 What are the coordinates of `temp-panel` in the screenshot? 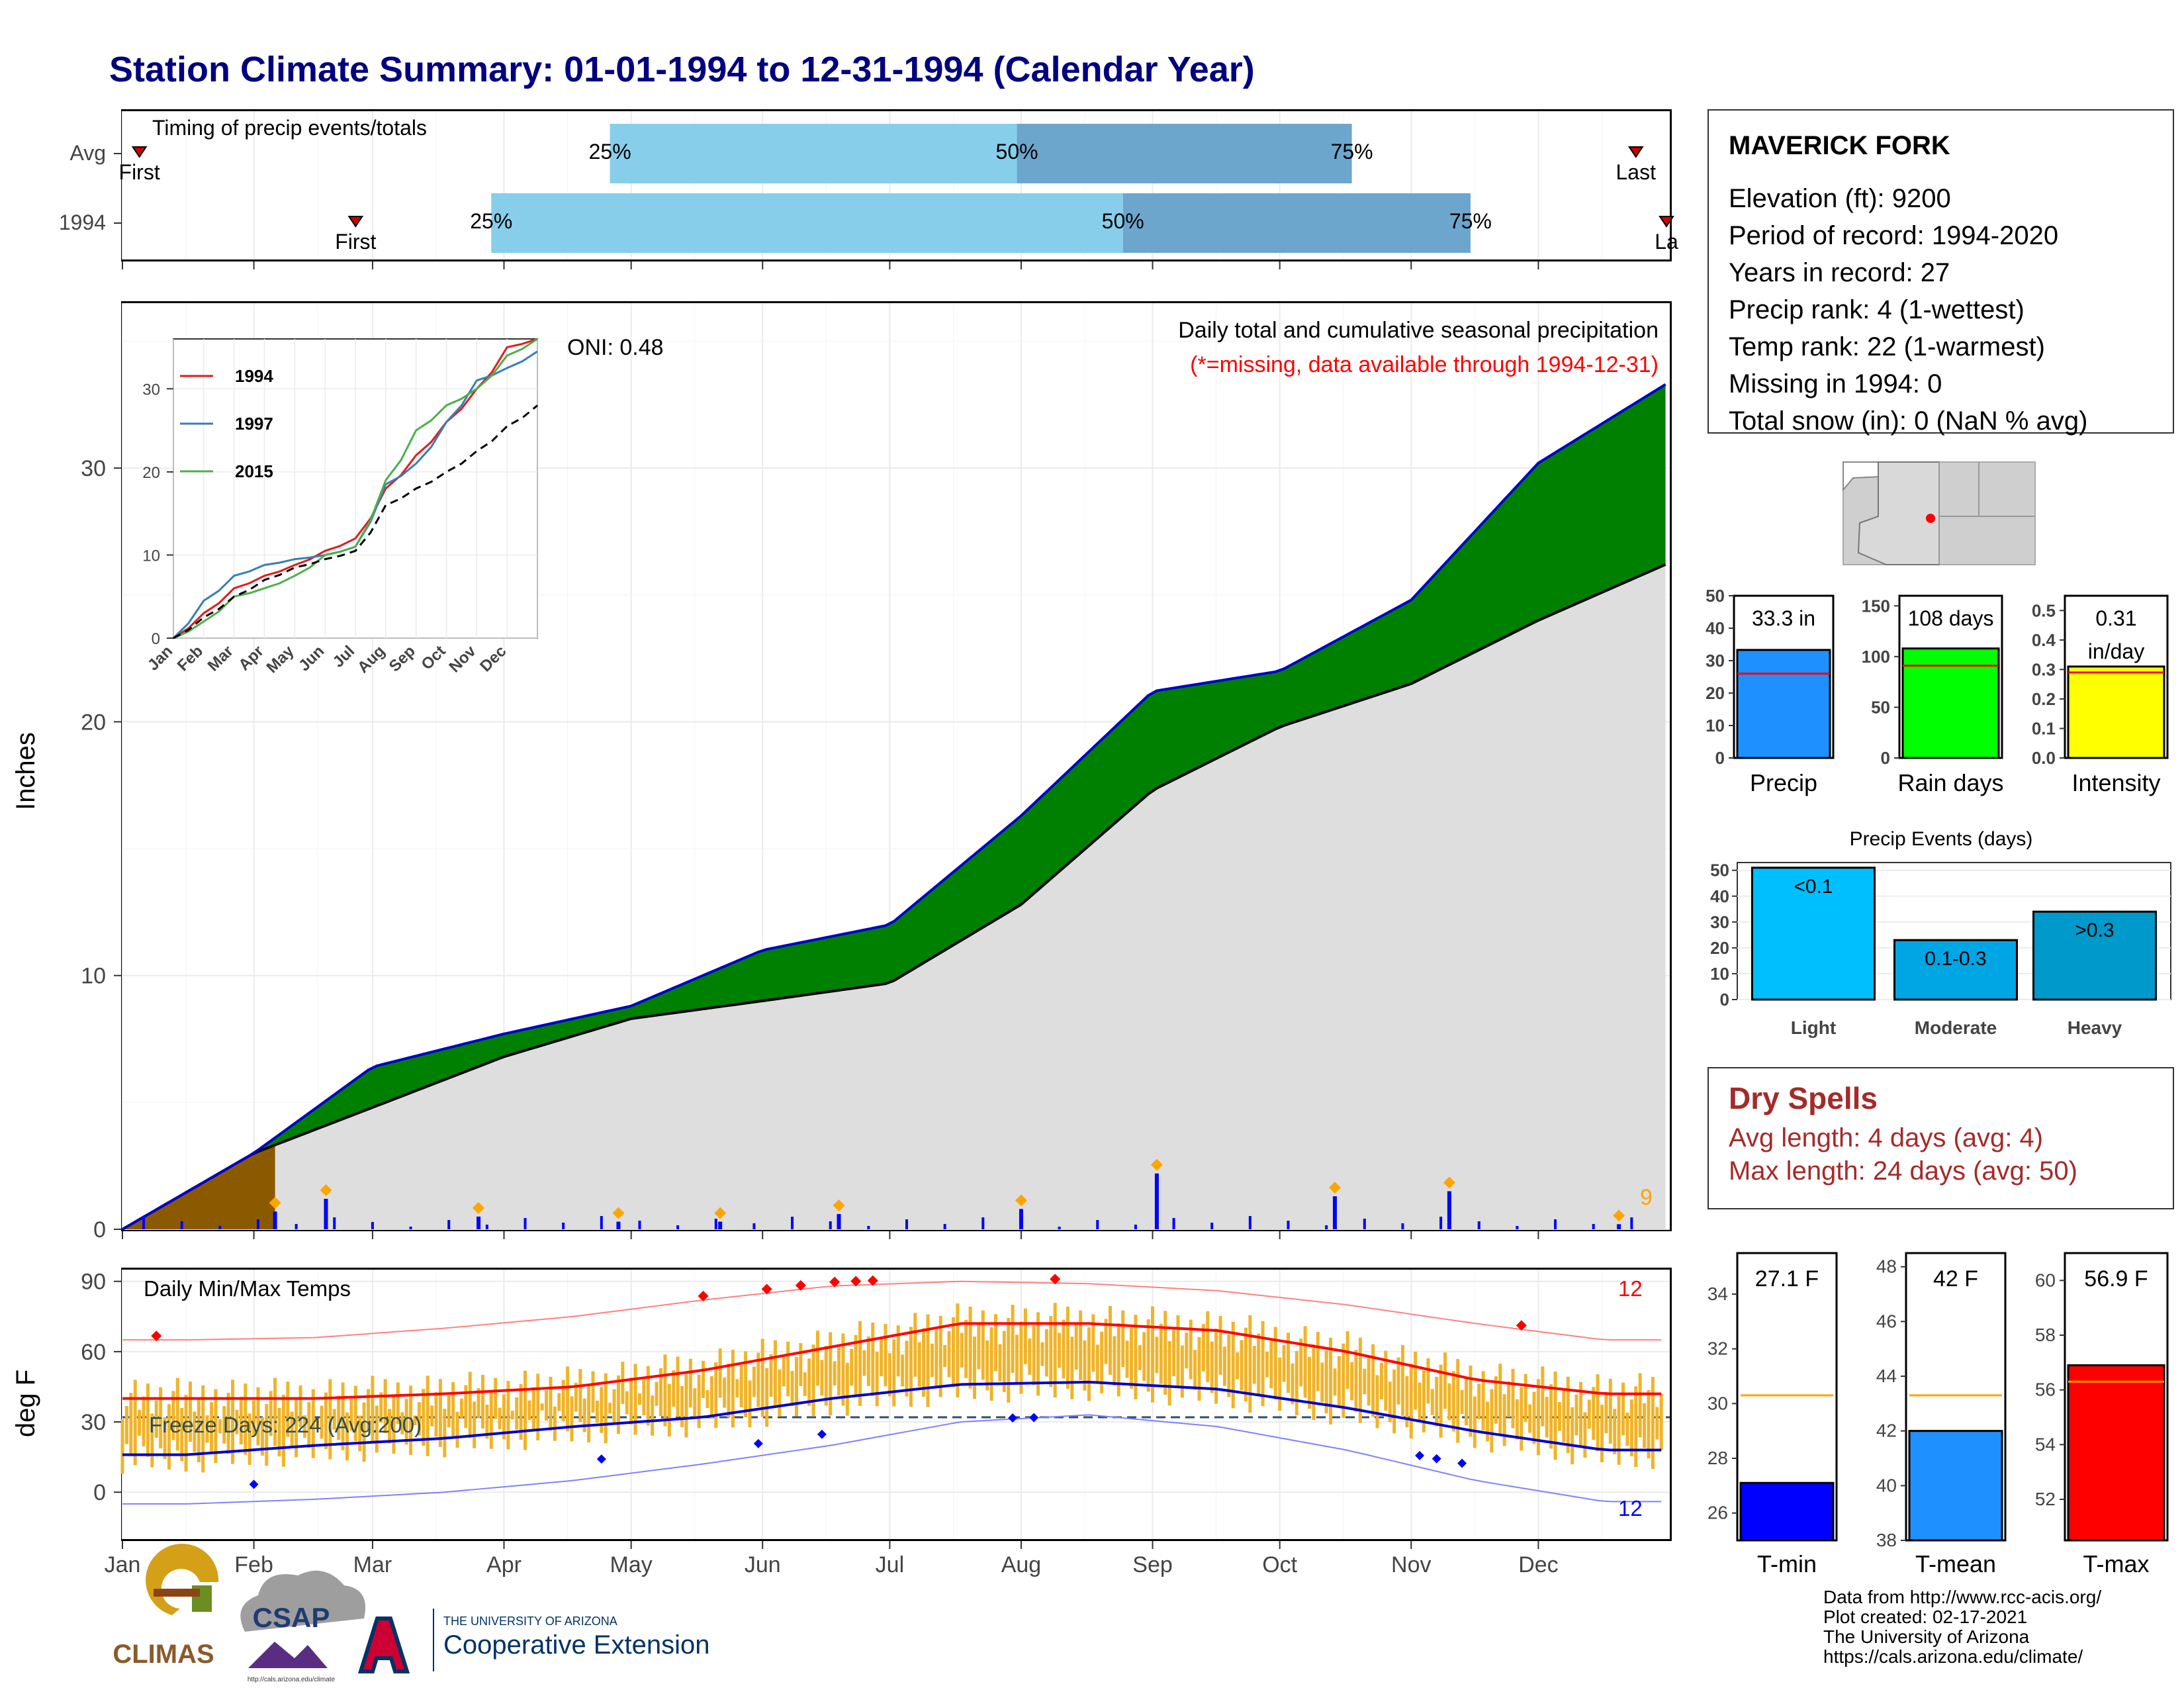 It's located at (896, 1404).